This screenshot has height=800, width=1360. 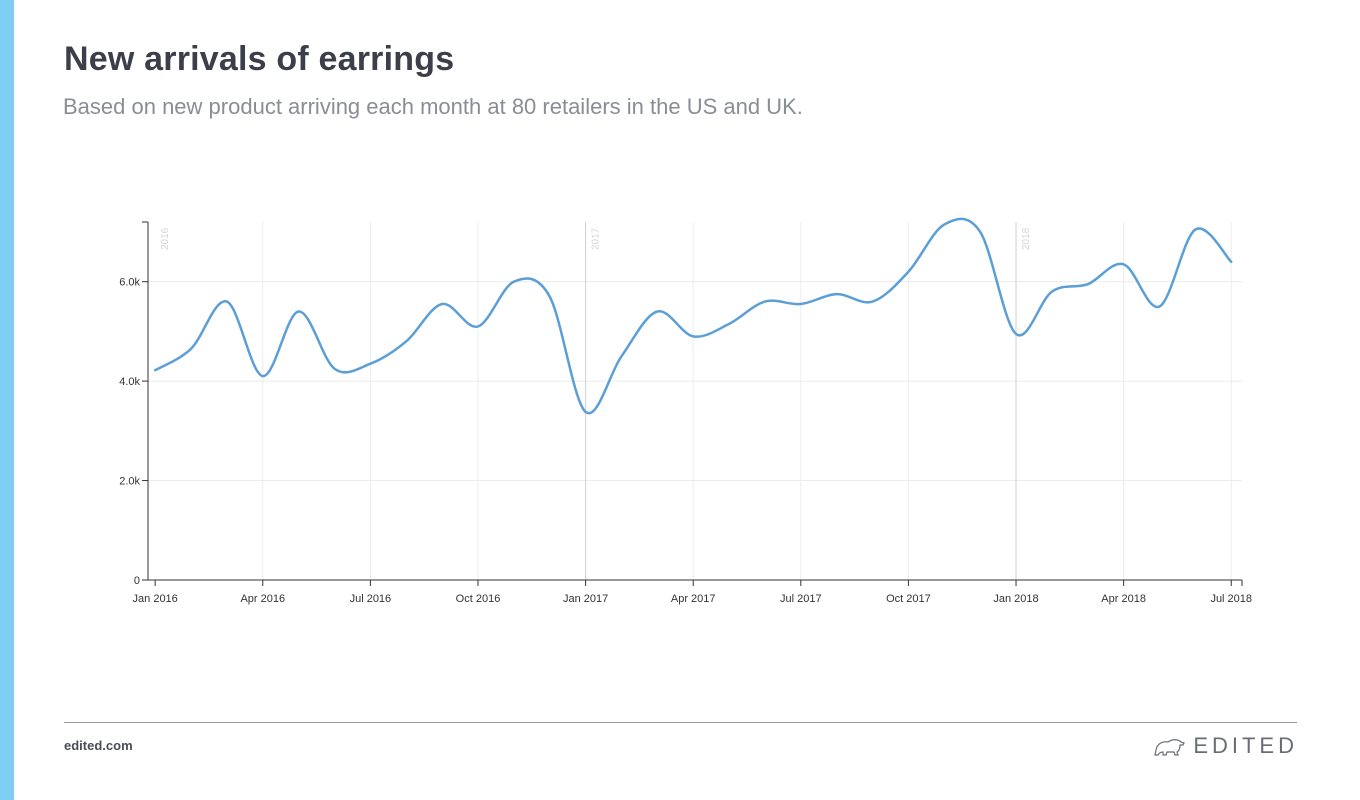 I want to click on year-markers: 2016 2017 2018, so click(x=596, y=238).